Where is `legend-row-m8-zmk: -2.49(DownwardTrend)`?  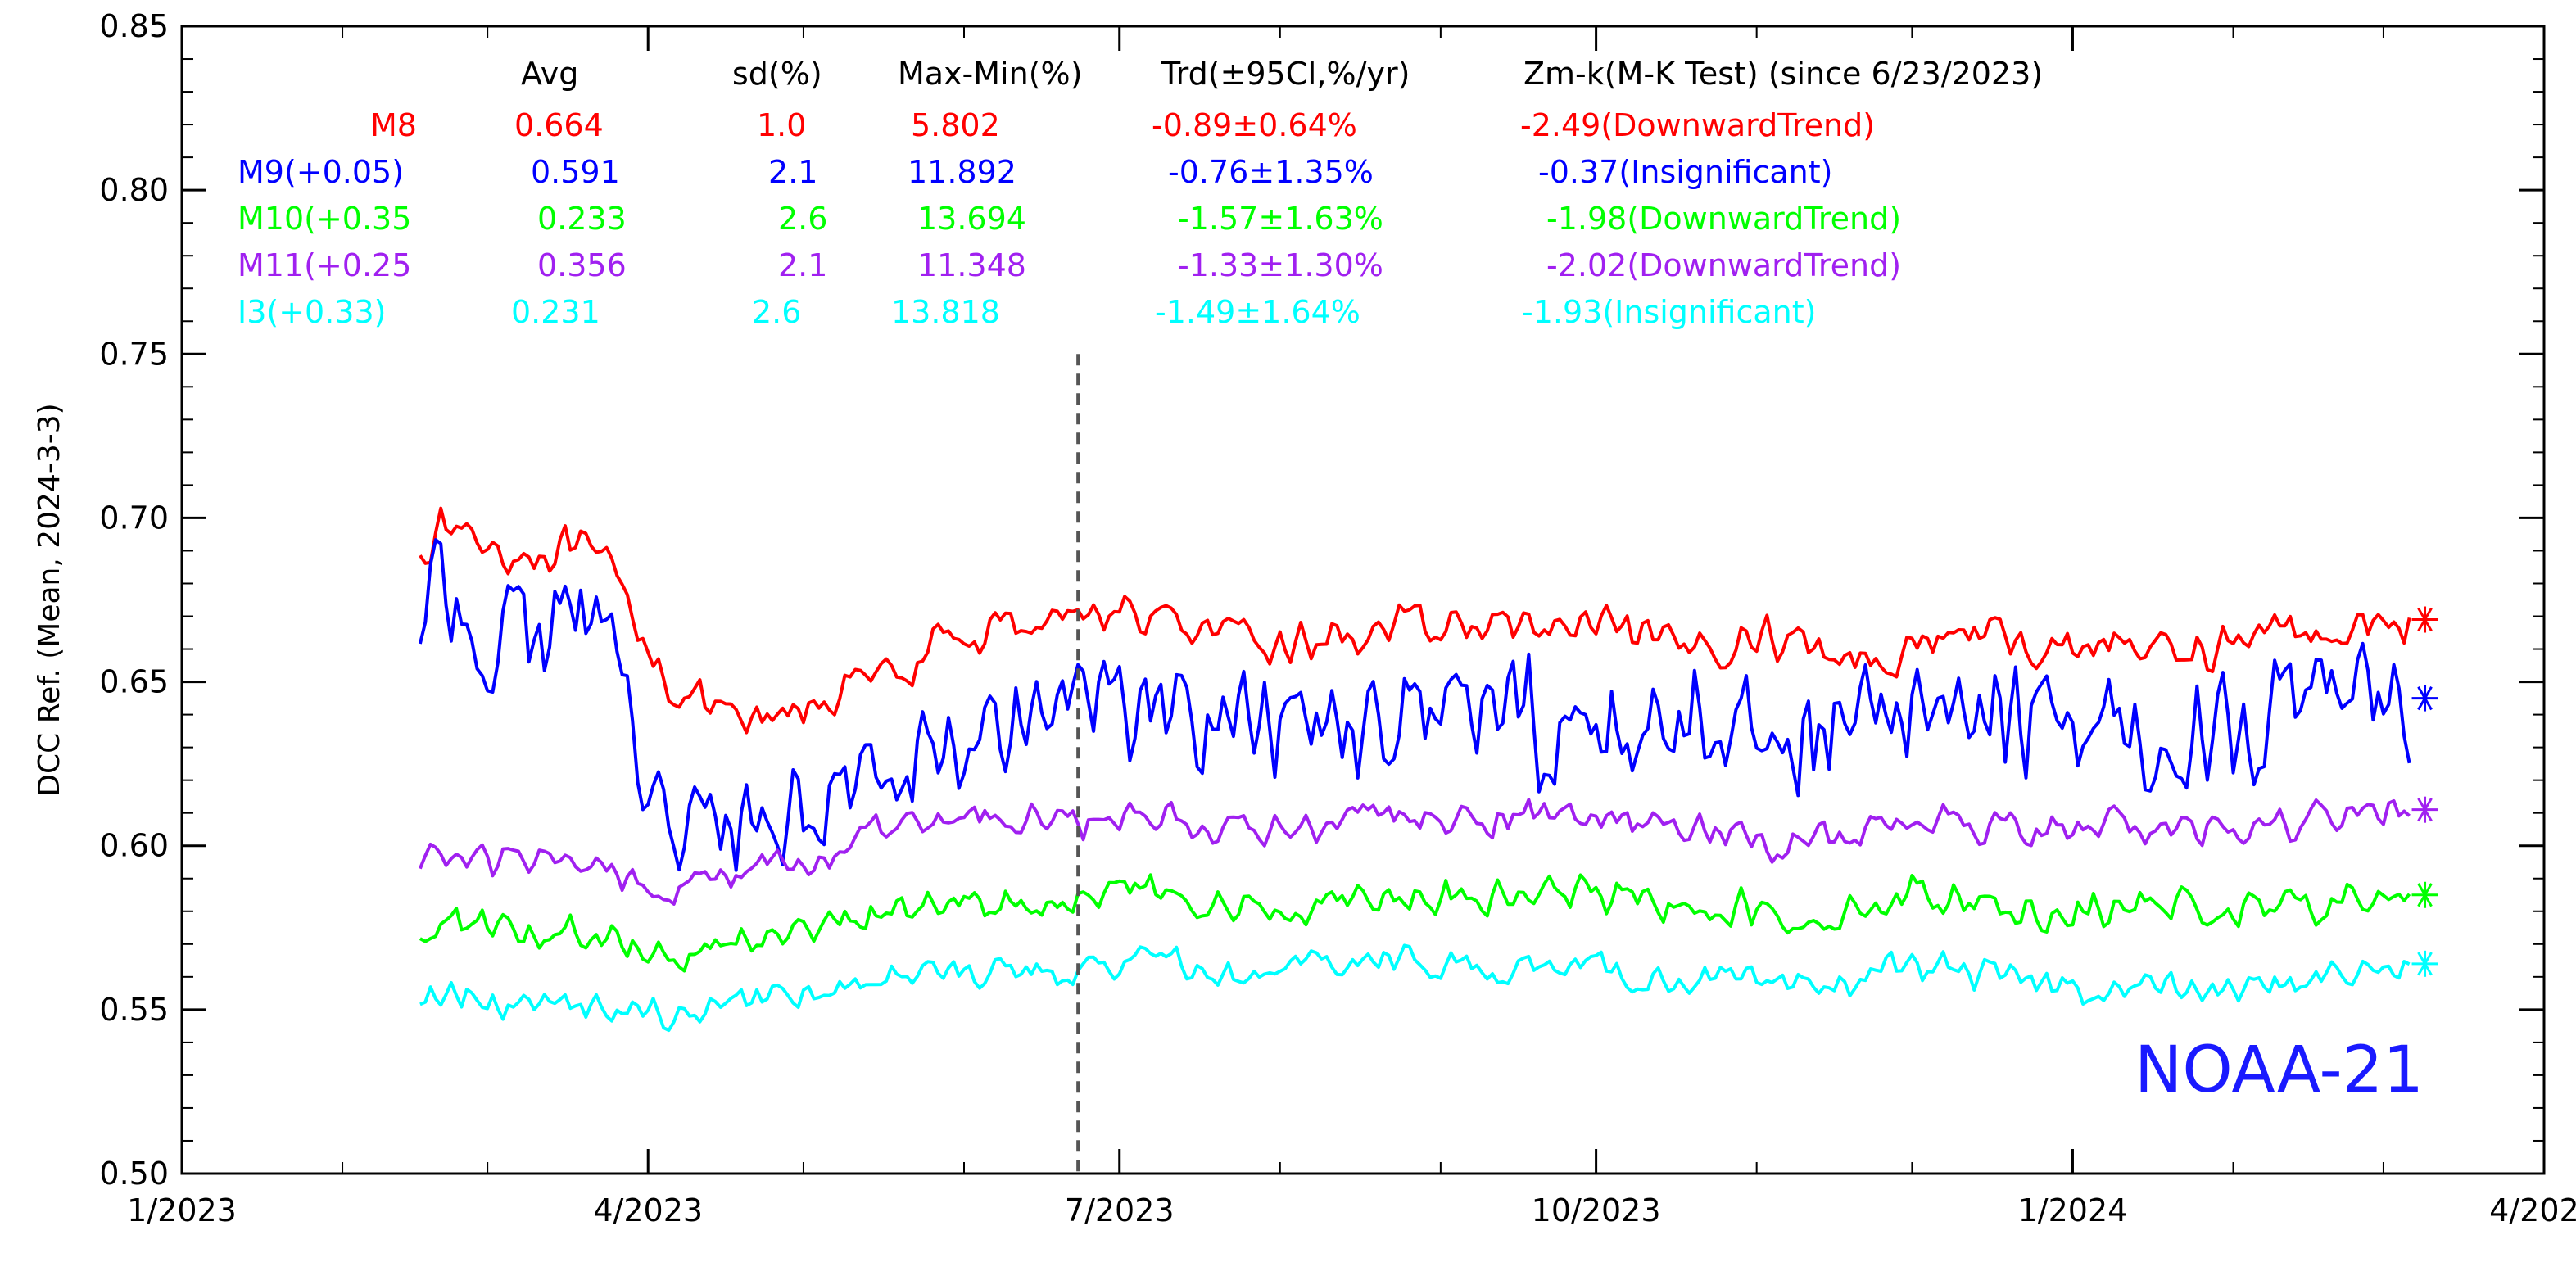 legend-row-m8-zmk: -2.49(DownwardTrend) is located at coordinates (1697, 125).